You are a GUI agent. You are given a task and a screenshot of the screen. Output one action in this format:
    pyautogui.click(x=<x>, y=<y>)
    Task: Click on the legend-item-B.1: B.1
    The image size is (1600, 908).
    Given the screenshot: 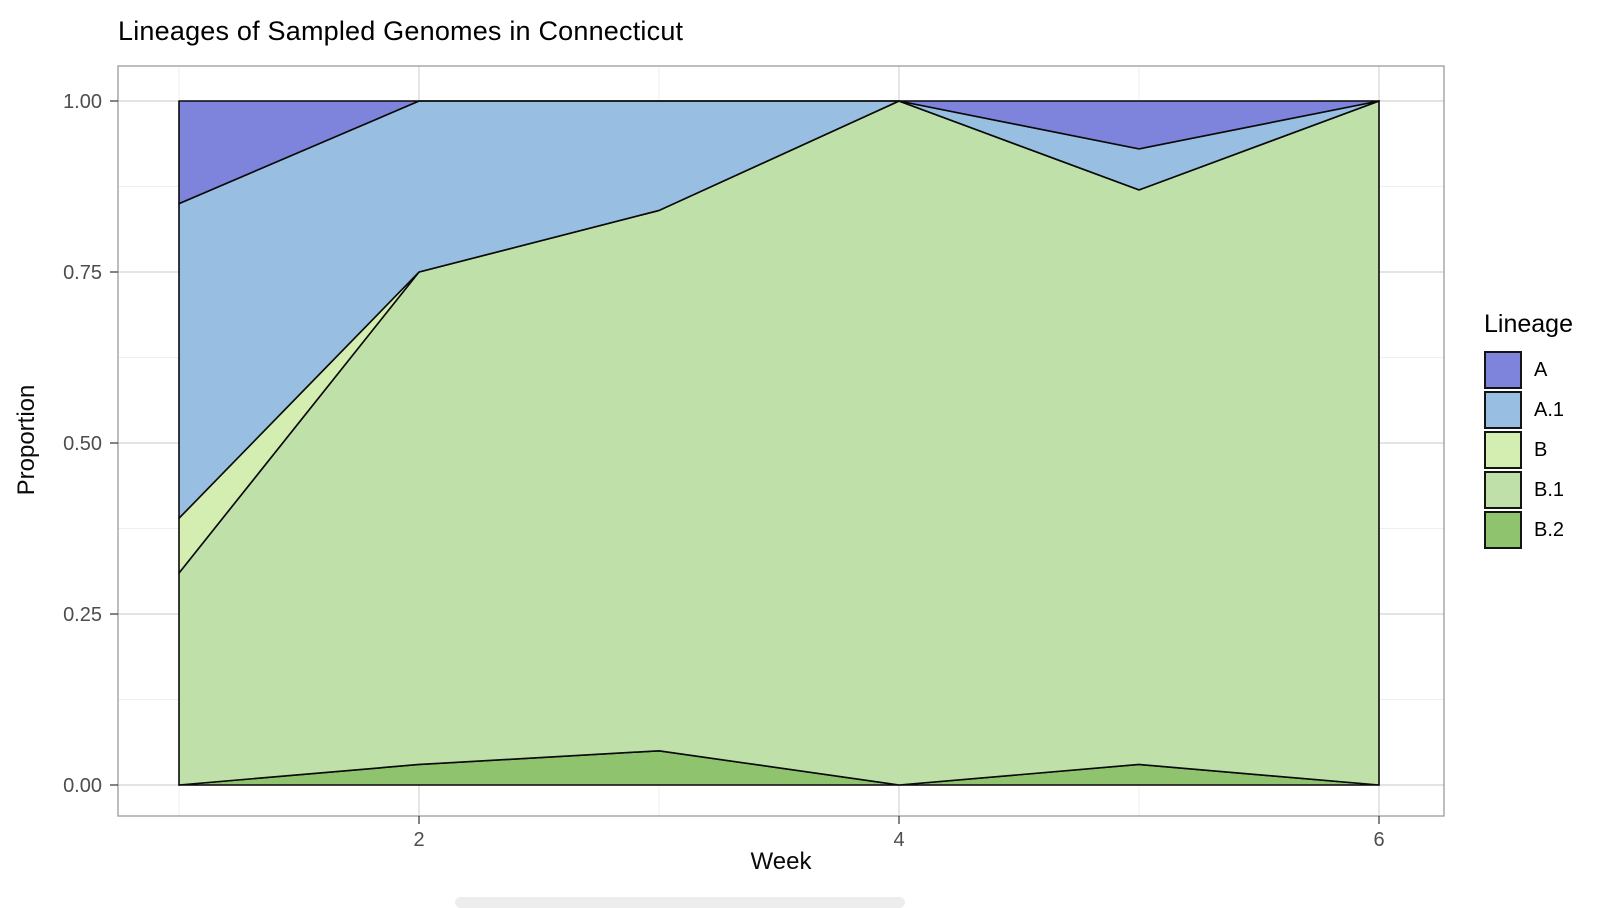 What is the action you would take?
    pyautogui.click(x=1528, y=490)
    